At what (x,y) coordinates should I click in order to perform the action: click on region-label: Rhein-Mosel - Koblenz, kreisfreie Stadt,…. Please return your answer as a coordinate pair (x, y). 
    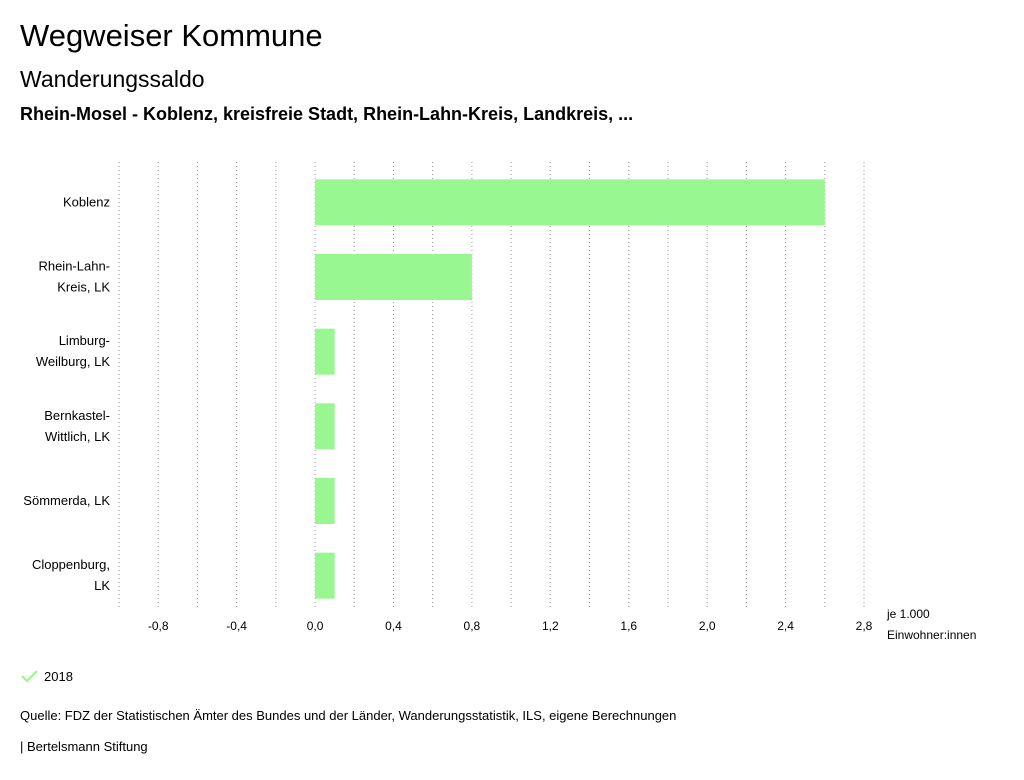
    Looking at the image, I should click on (327, 114).